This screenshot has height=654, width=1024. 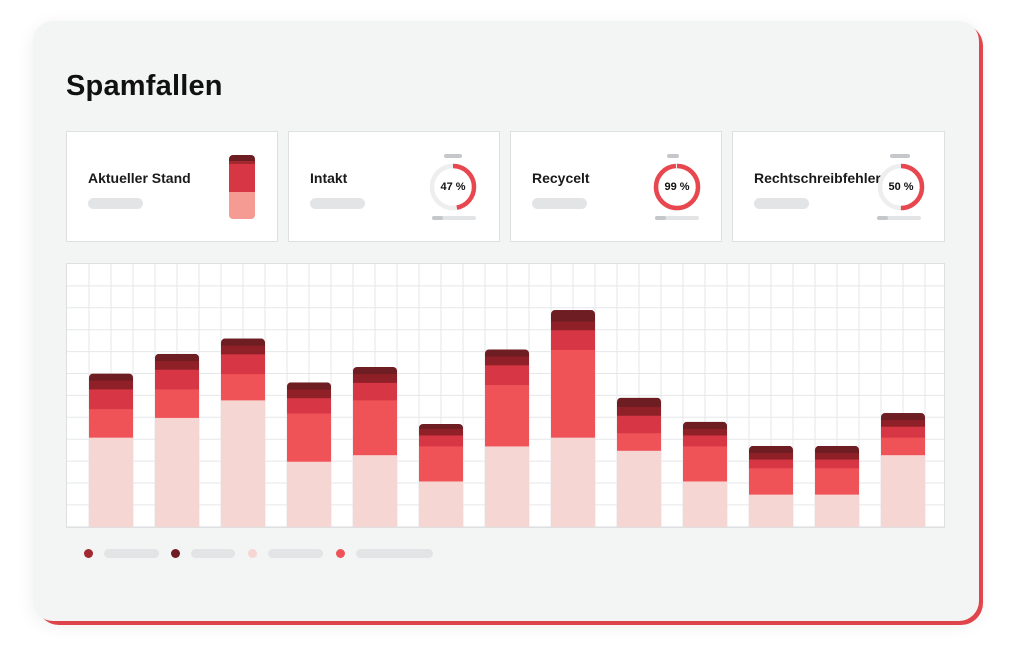 I want to click on stat-card-spelling-errors: Rechtschreibfehler 50 %, so click(x=838, y=186).